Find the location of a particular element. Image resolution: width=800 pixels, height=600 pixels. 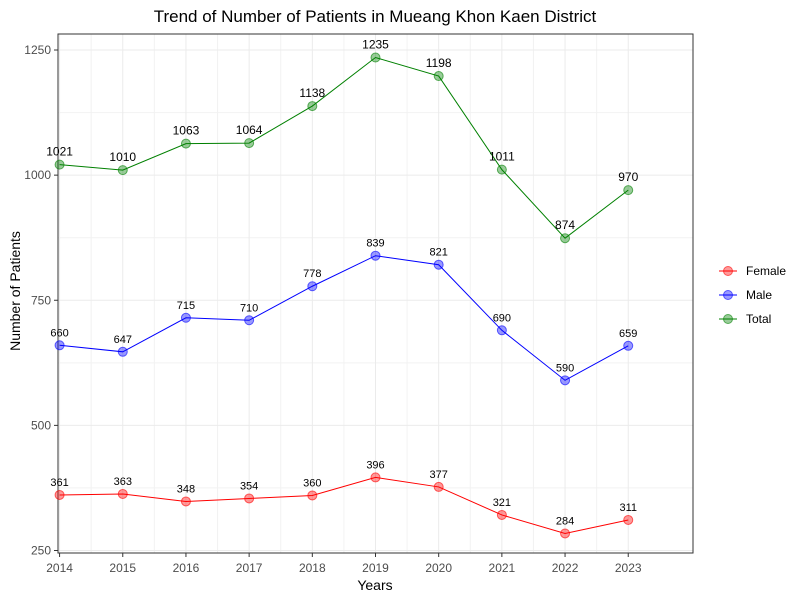

x-tick-label: 2017 is located at coordinates (249, 568).